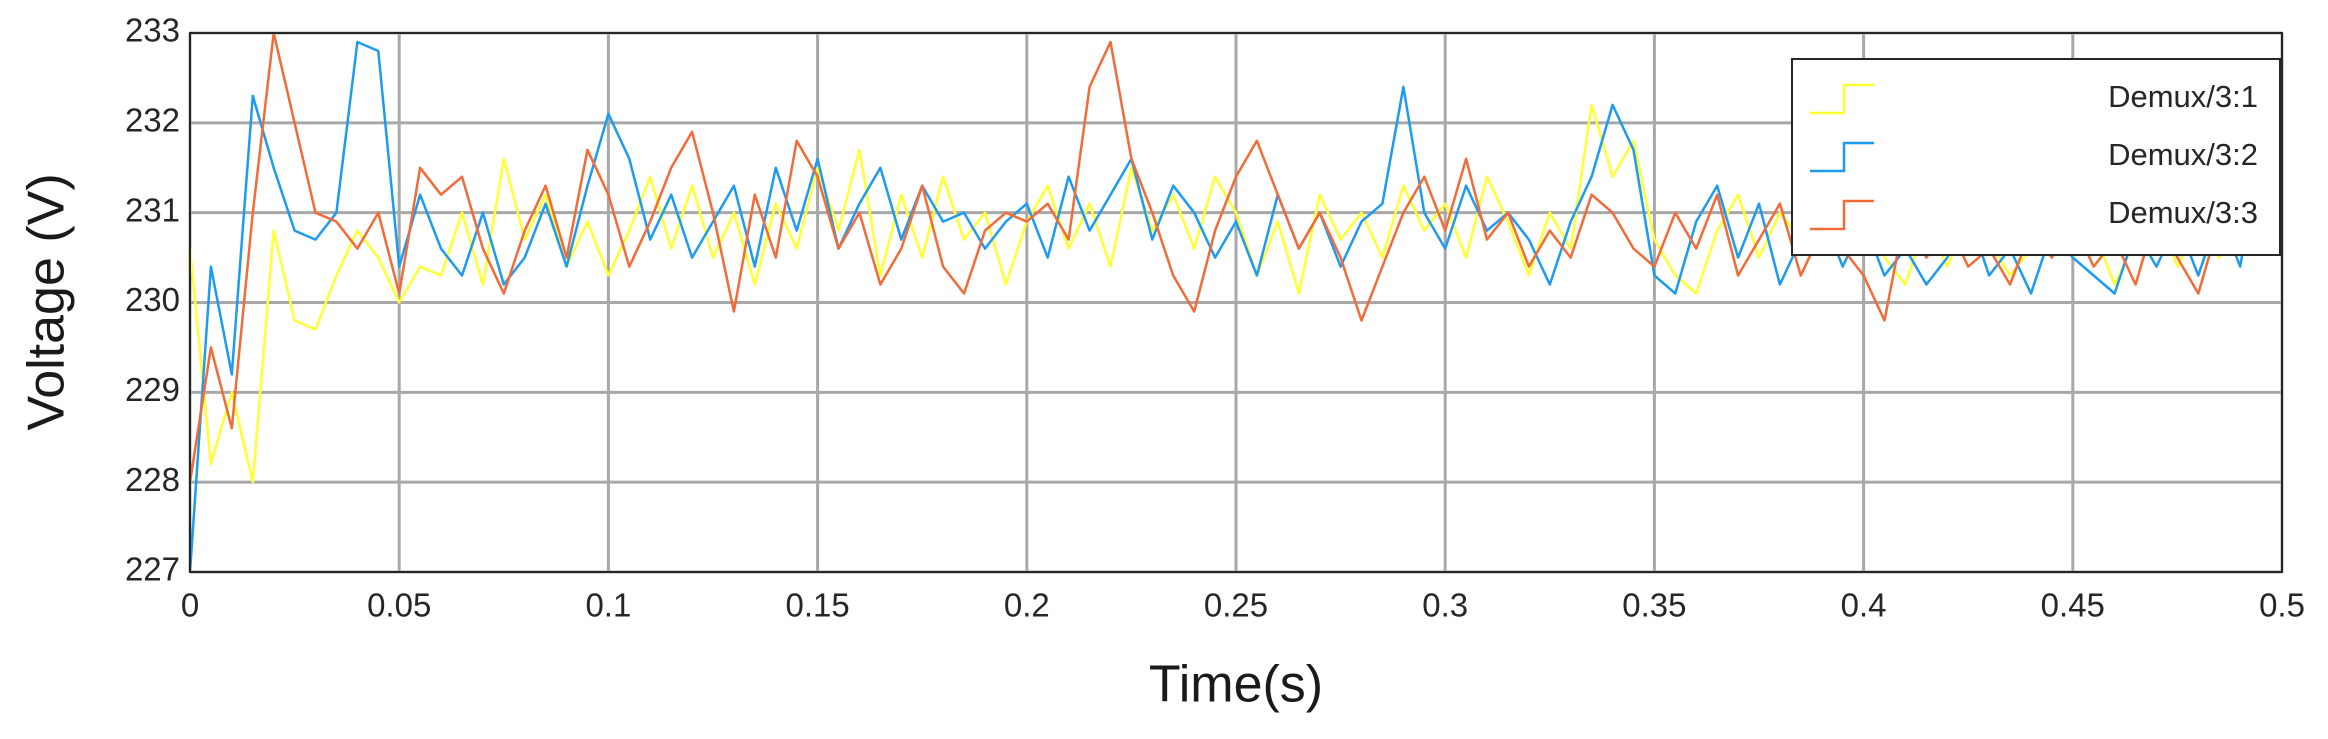 Image resolution: width=2328 pixels, height=739 pixels. I want to click on x-tick-label: 0.5, so click(2282, 605).